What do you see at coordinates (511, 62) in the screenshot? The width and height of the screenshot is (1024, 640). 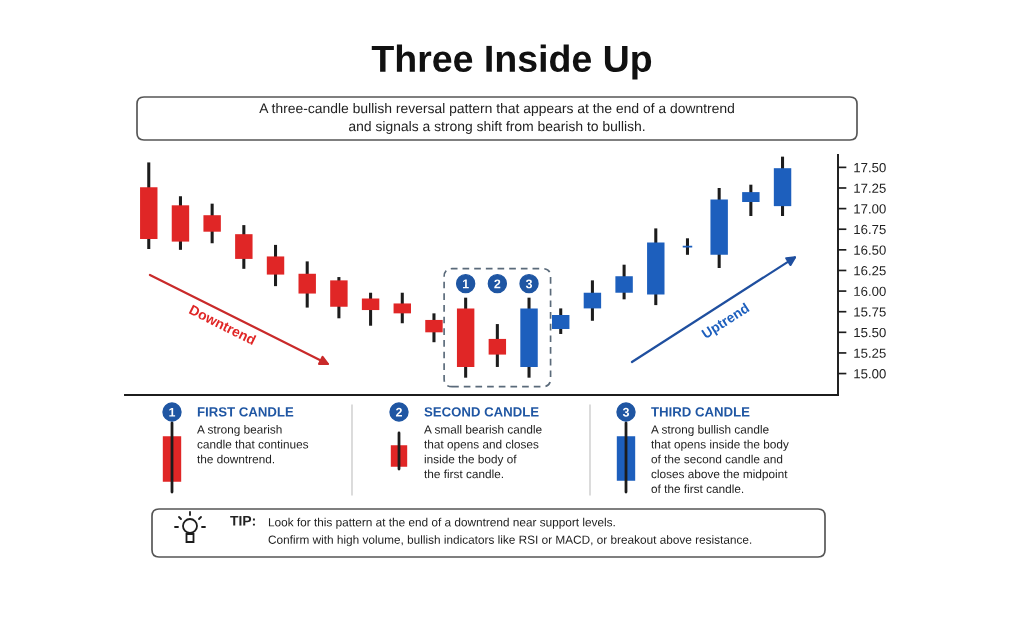 I see `chart-title: Three Inside Up` at bounding box center [511, 62].